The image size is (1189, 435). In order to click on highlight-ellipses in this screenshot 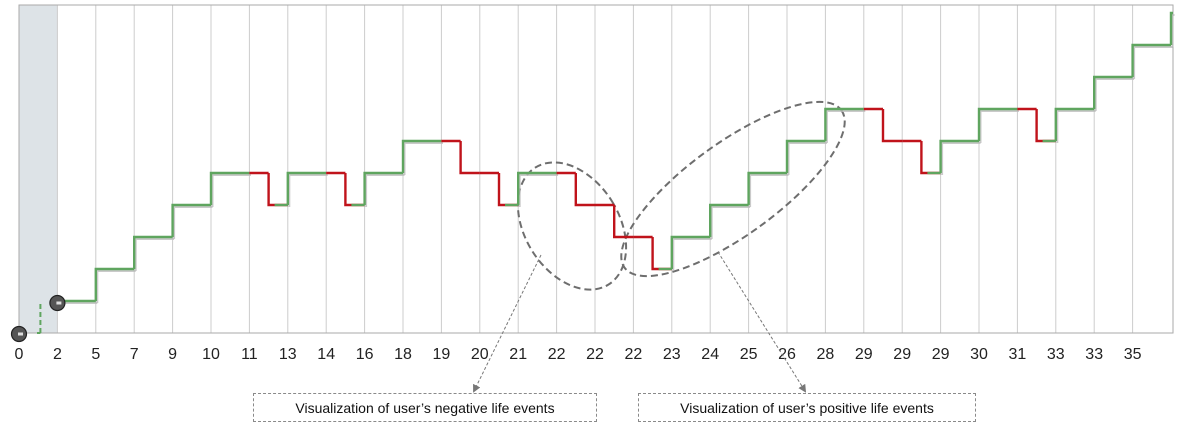, I will do `click(681, 195)`.